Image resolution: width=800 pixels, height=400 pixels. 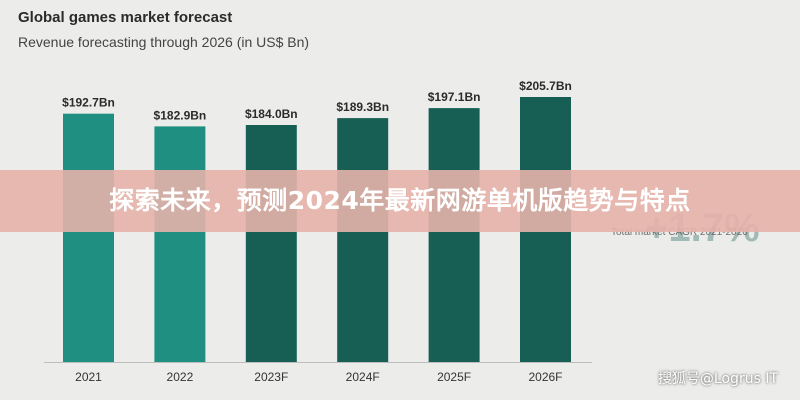 What do you see at coordinates (679, 232) in the screenshot?
I see `cagr-label: Total market CAGR 2021-2026` at bounding box center [679, 232].